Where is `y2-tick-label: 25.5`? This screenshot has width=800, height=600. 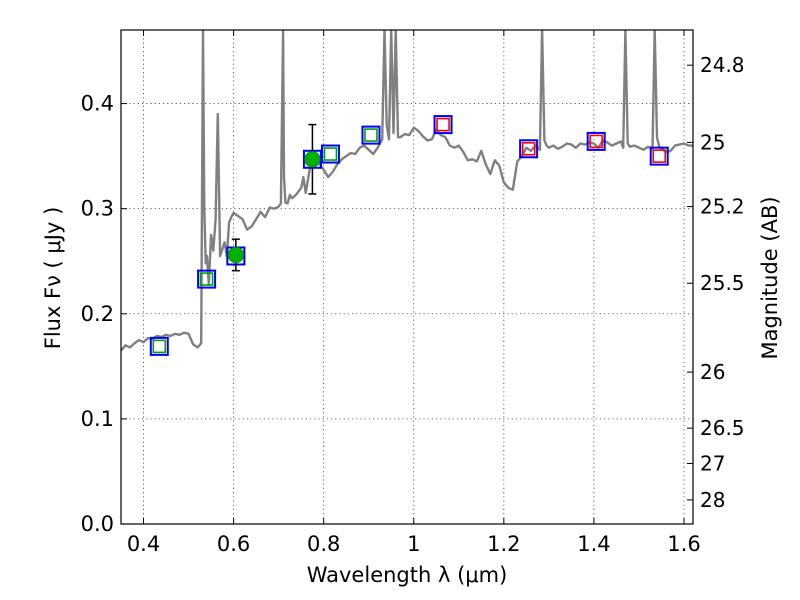 y2-tick-label: 25.5 is located at coordinates (722, 283).